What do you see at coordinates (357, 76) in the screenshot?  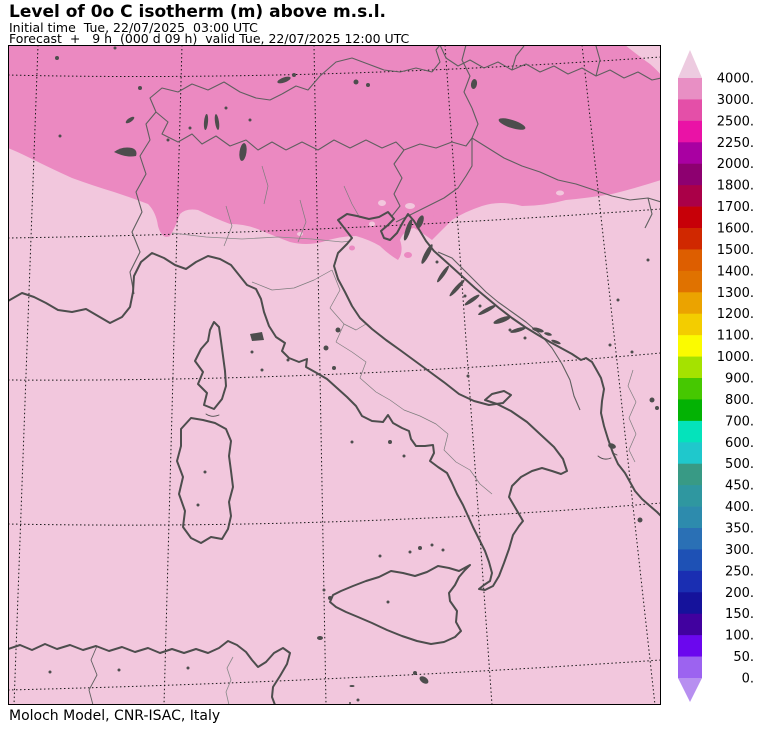 I see `germany-austria-border` at bounding box center [357, 76].